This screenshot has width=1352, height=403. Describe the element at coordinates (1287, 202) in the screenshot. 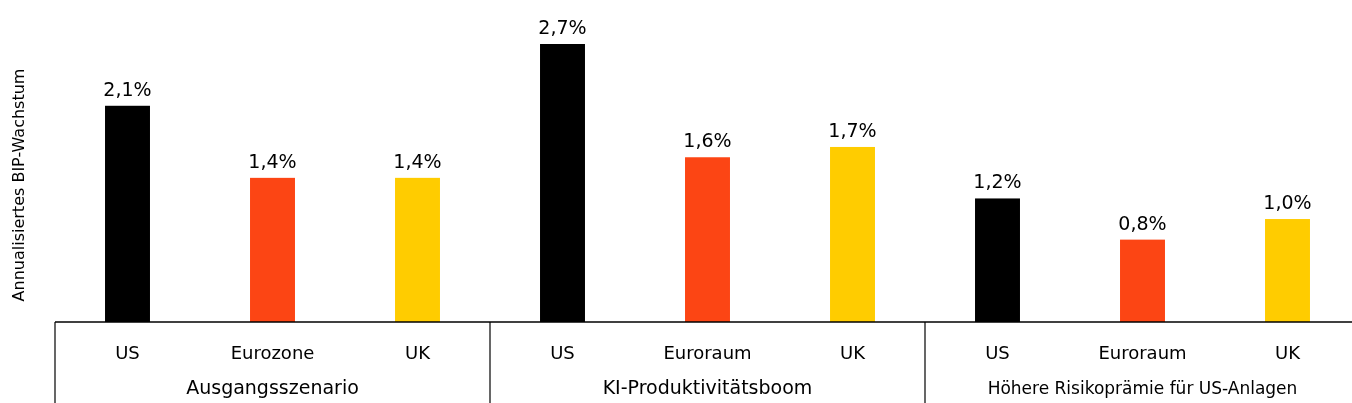

I see `data-label: 1,0%` at that location.